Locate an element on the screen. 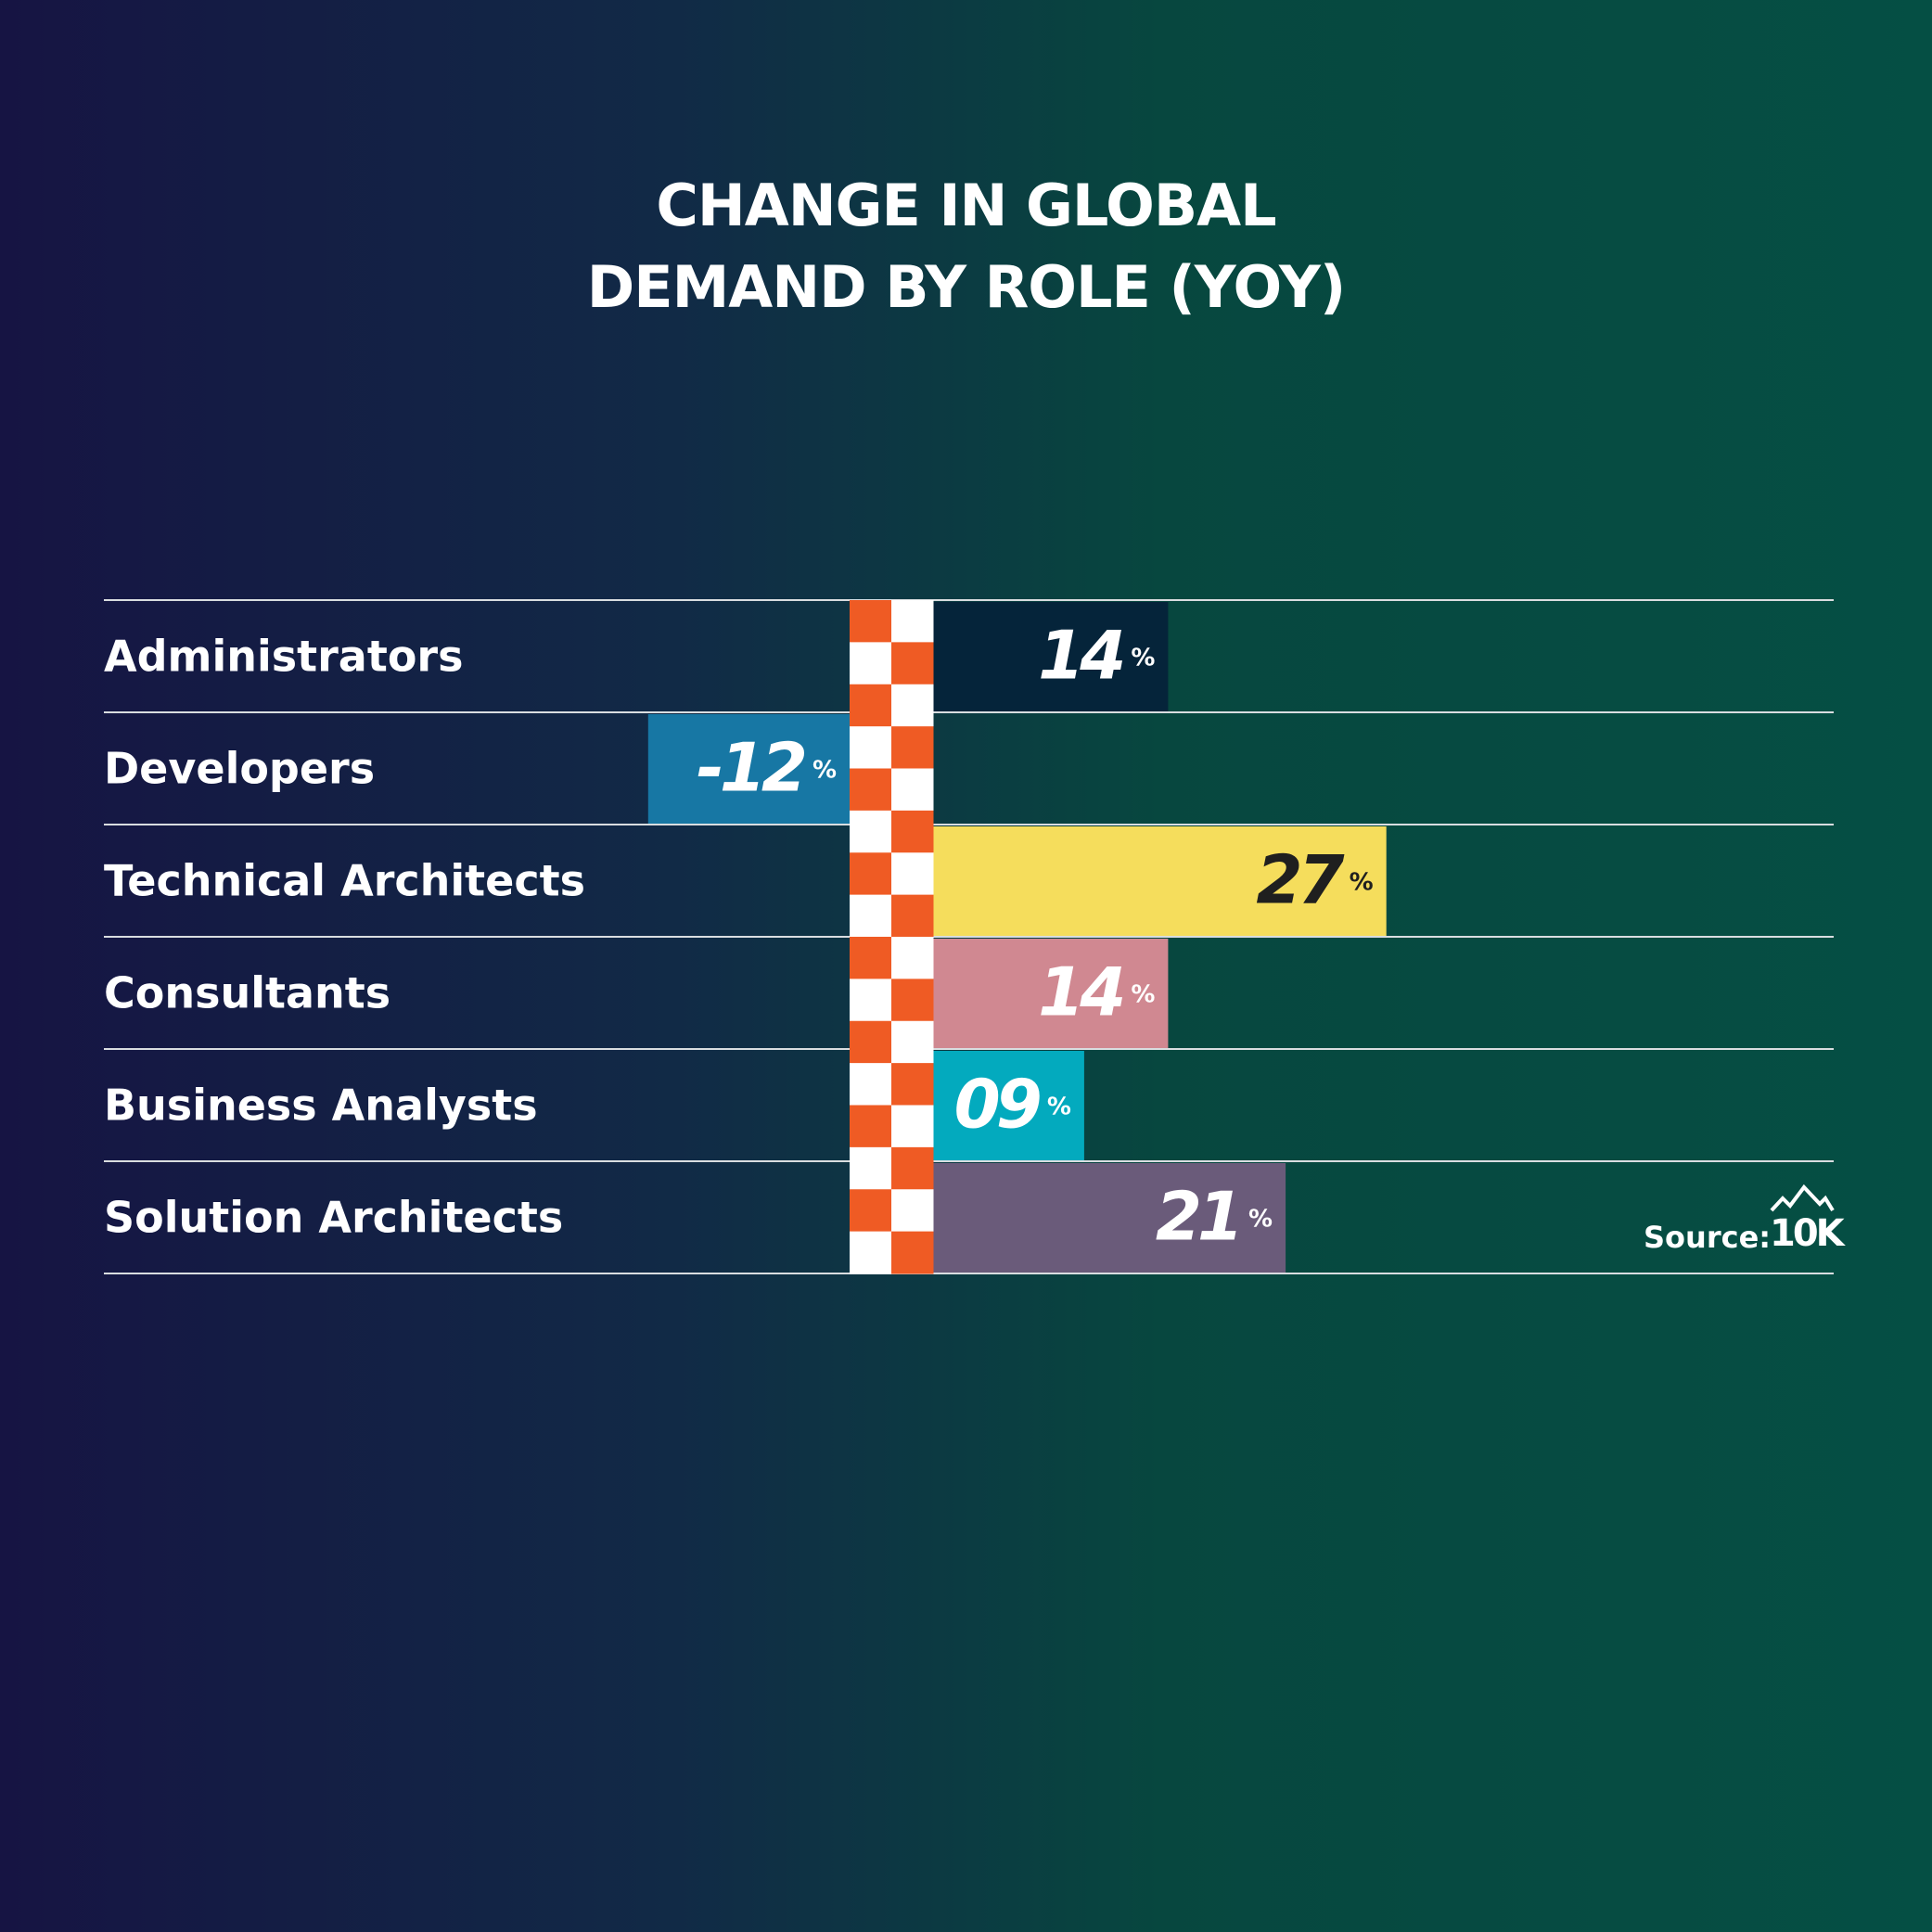 The height and width of the screenshot is (1932, 1932). value-label: 21% is located at coordinates (1214, 1217).